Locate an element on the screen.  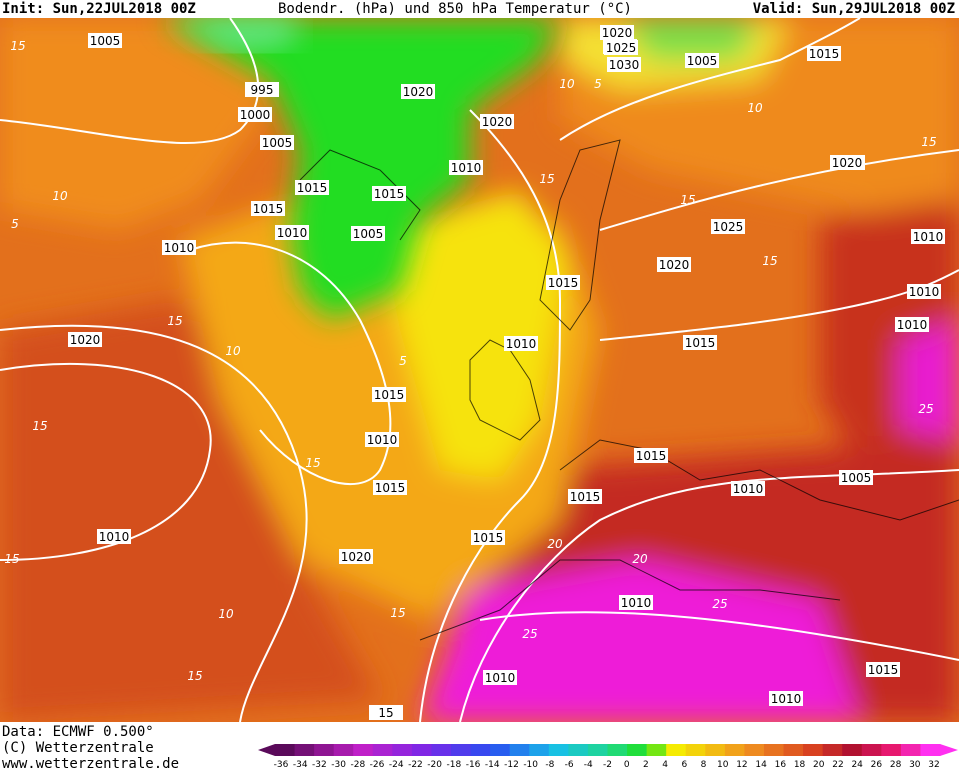
isobar-value: 995 is located at coordinates (262, 90).